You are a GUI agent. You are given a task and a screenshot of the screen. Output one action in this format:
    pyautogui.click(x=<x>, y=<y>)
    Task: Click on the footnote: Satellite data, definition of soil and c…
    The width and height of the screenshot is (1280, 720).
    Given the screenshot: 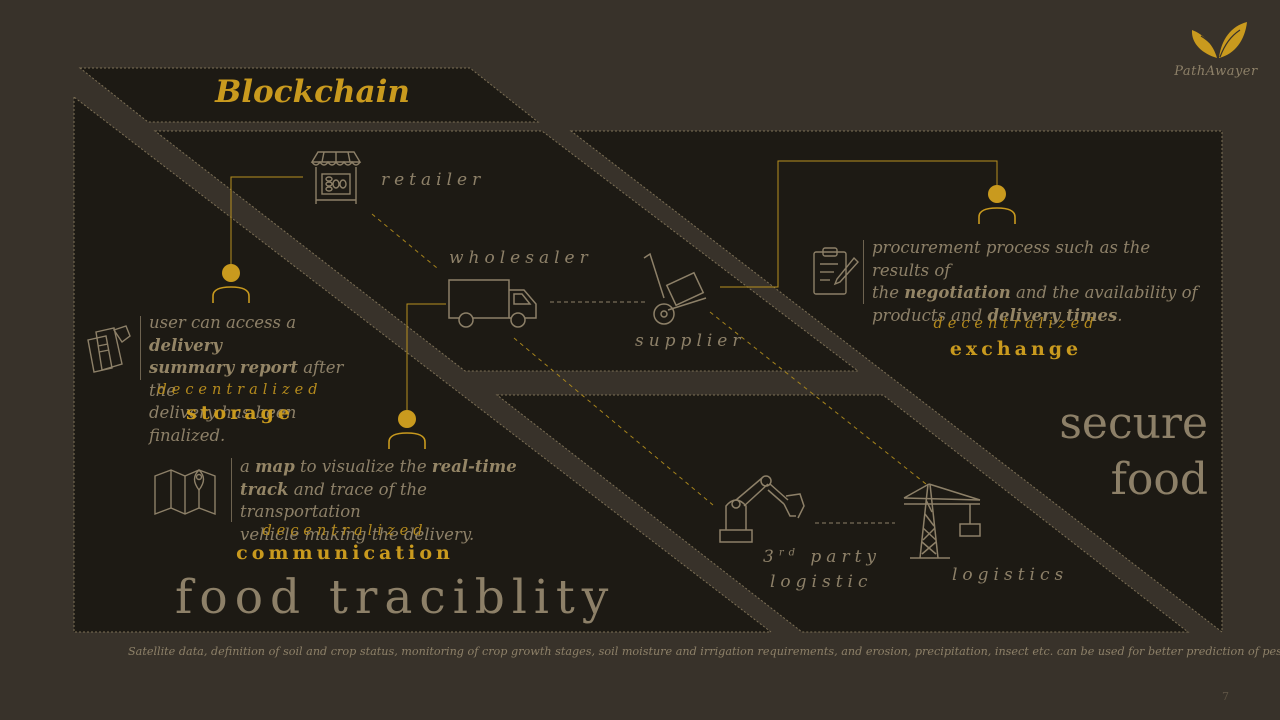 What is the action you would take?
    pyautogui.click(x=704, y=651)
    